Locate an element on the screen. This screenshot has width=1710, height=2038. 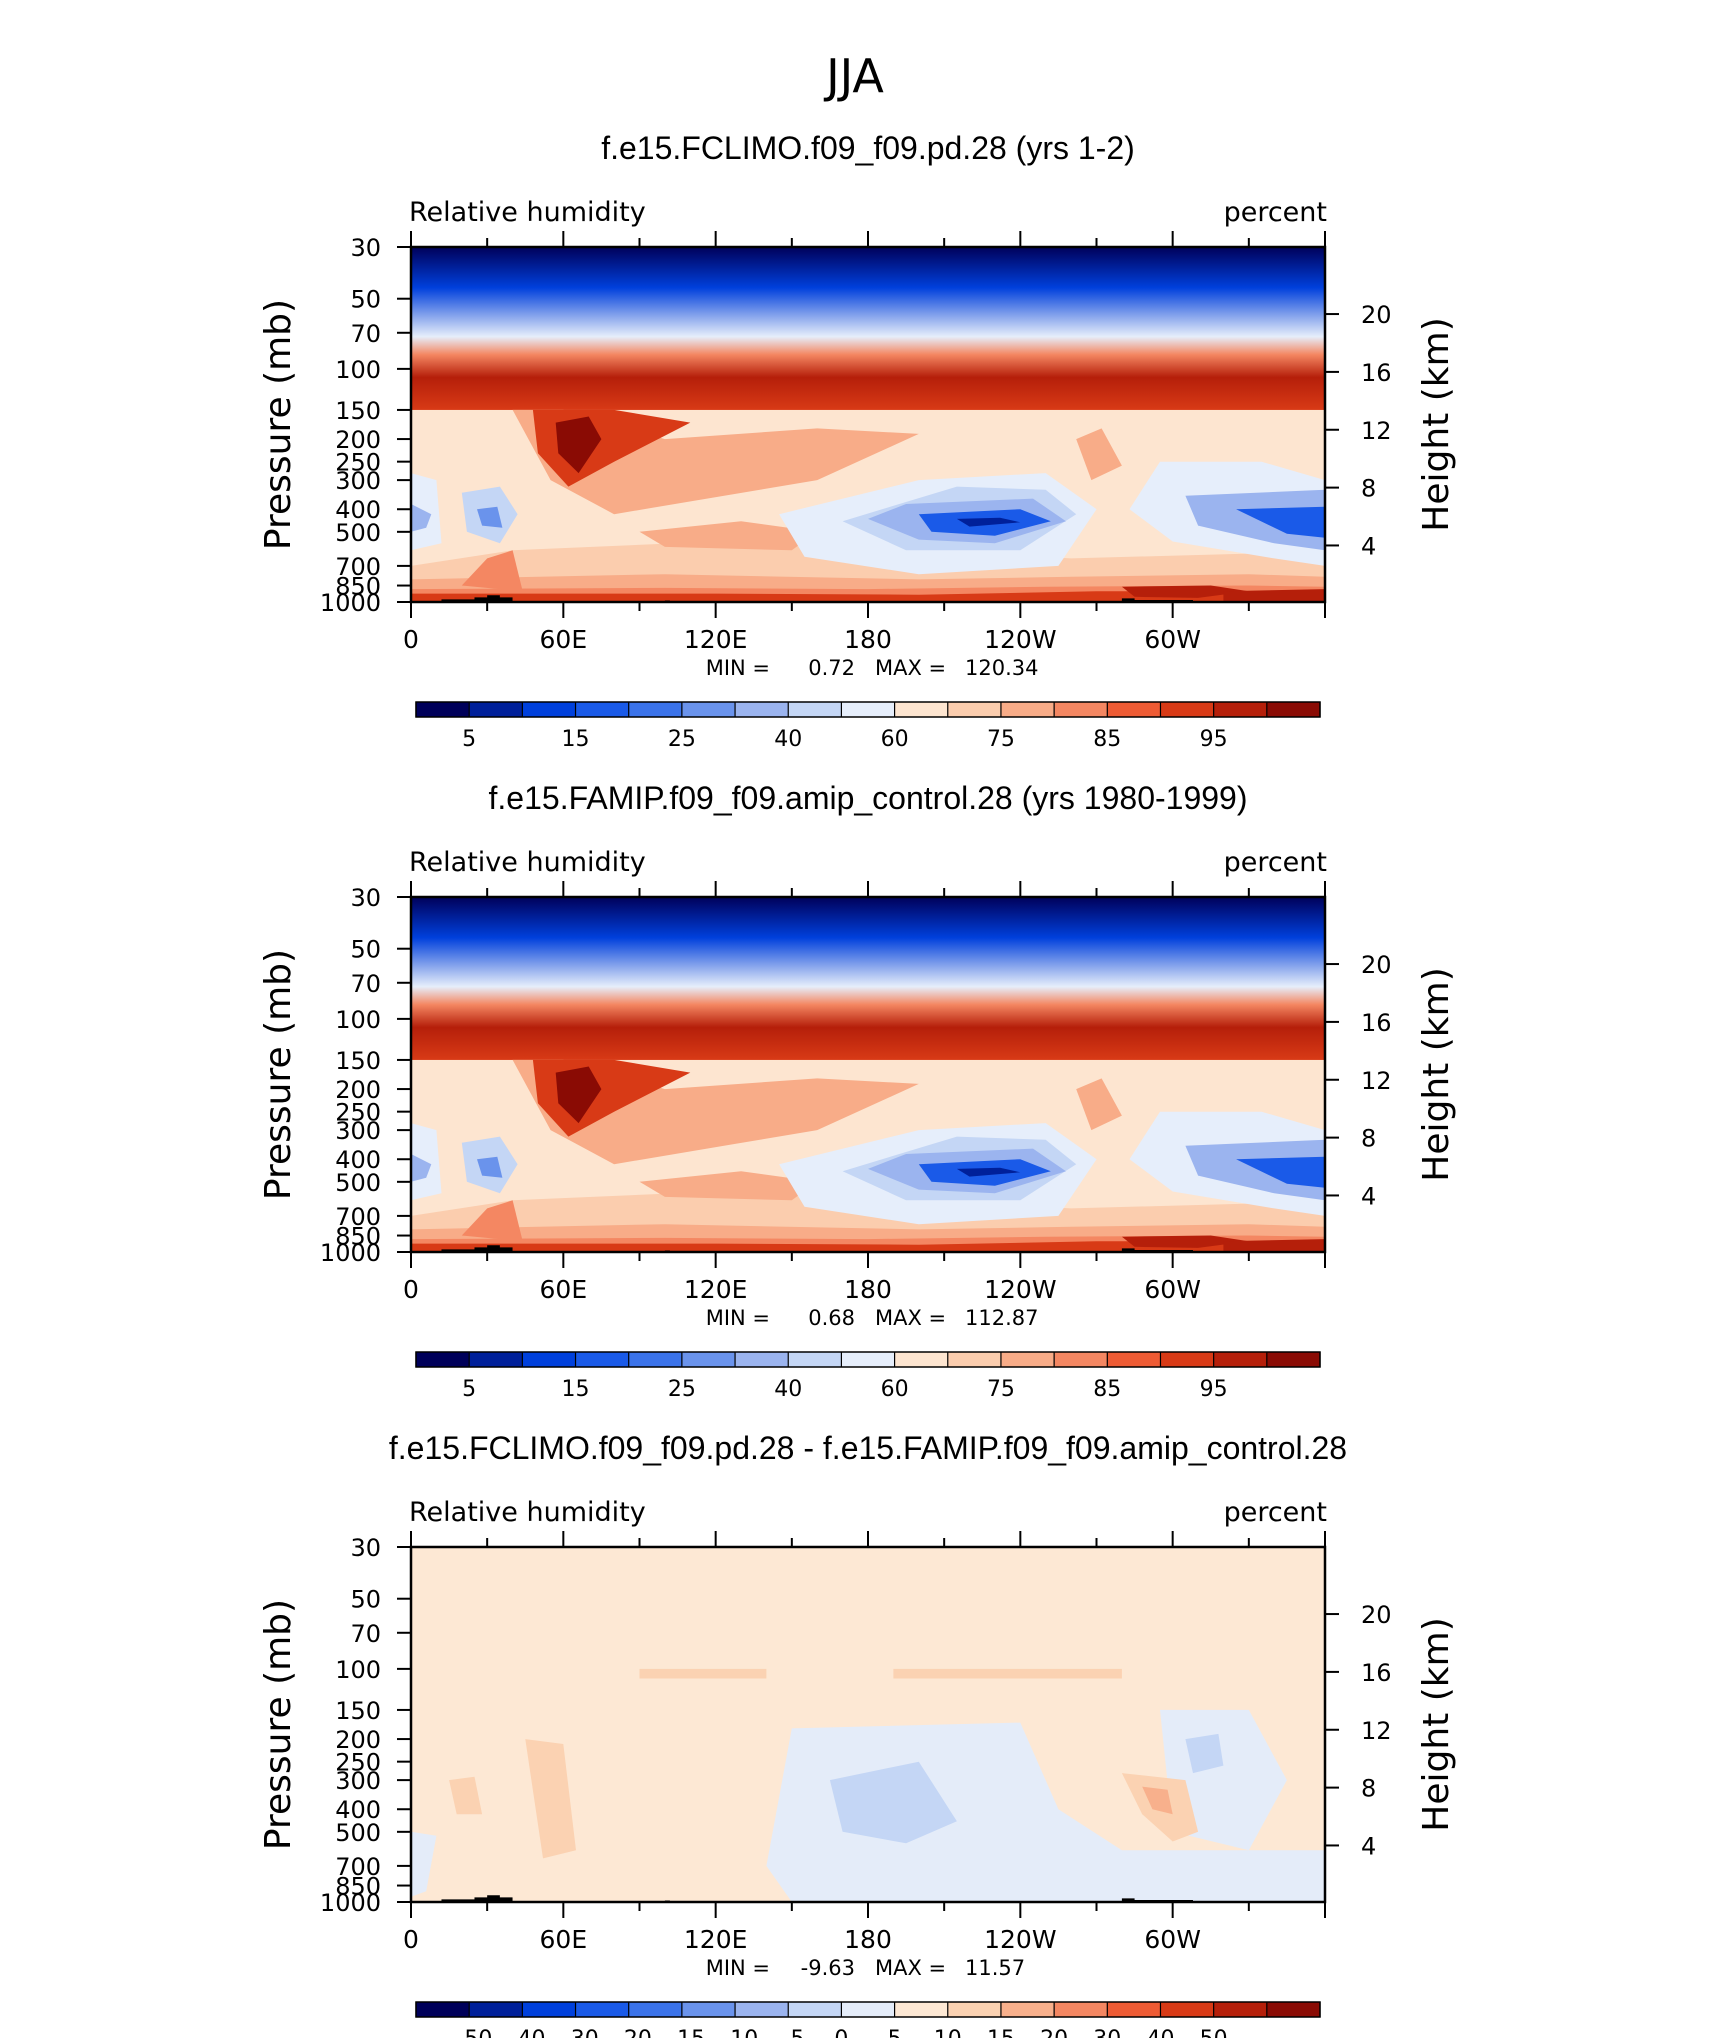
max-value: 112.87 is located at coordinates (1001, 1318).